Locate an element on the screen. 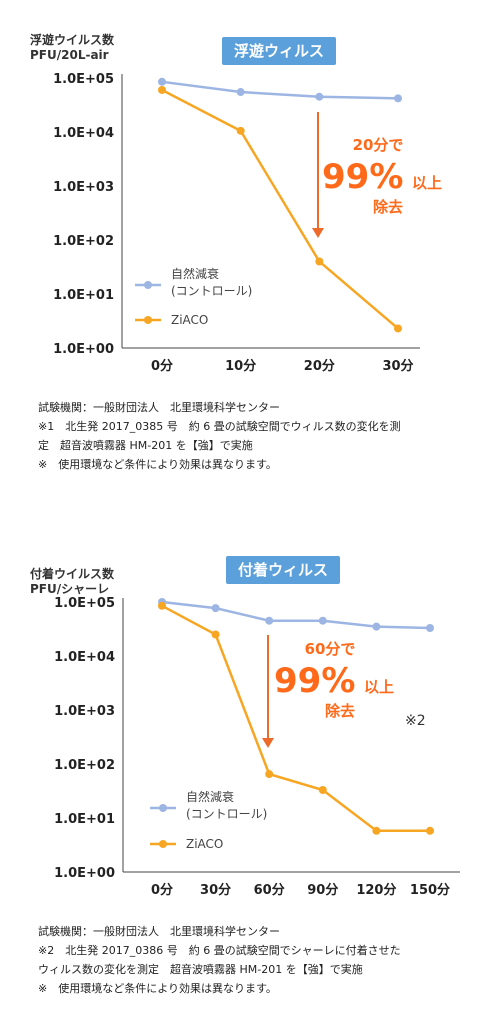  y-axis-label-line1: 浮遊ウイルス数 is located at coordinates (72, 40).